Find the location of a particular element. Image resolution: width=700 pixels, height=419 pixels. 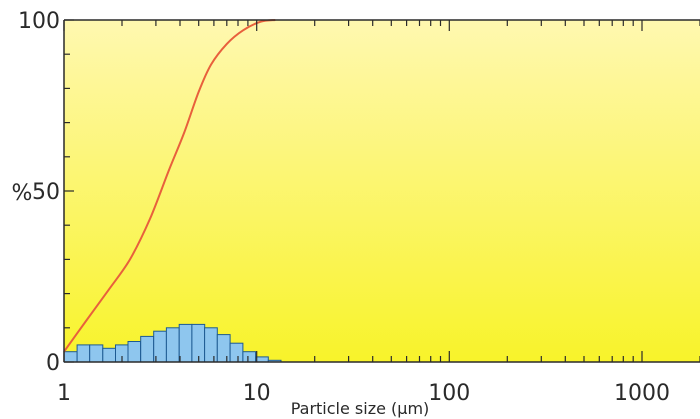

y-tick-label: 100 is located at coordinates (39, 21).